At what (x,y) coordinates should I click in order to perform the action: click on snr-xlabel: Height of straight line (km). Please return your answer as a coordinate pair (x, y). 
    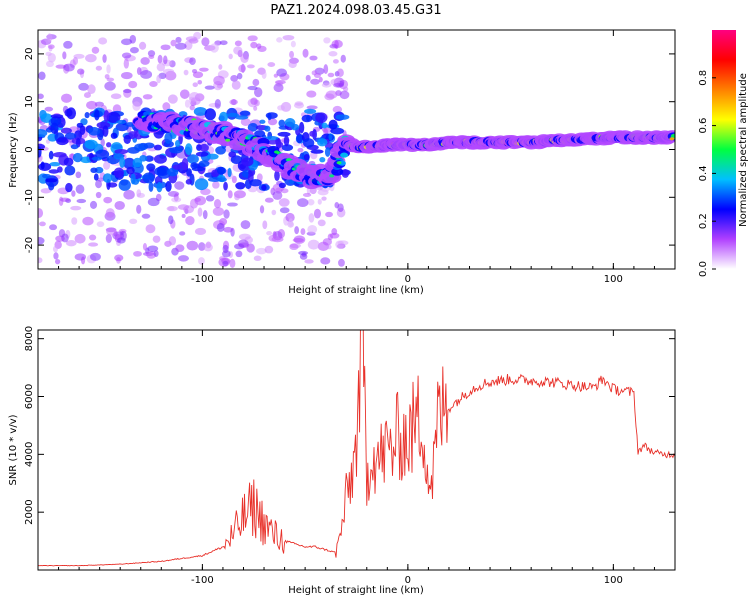
    Looking at the image, I should click on (356, 590).